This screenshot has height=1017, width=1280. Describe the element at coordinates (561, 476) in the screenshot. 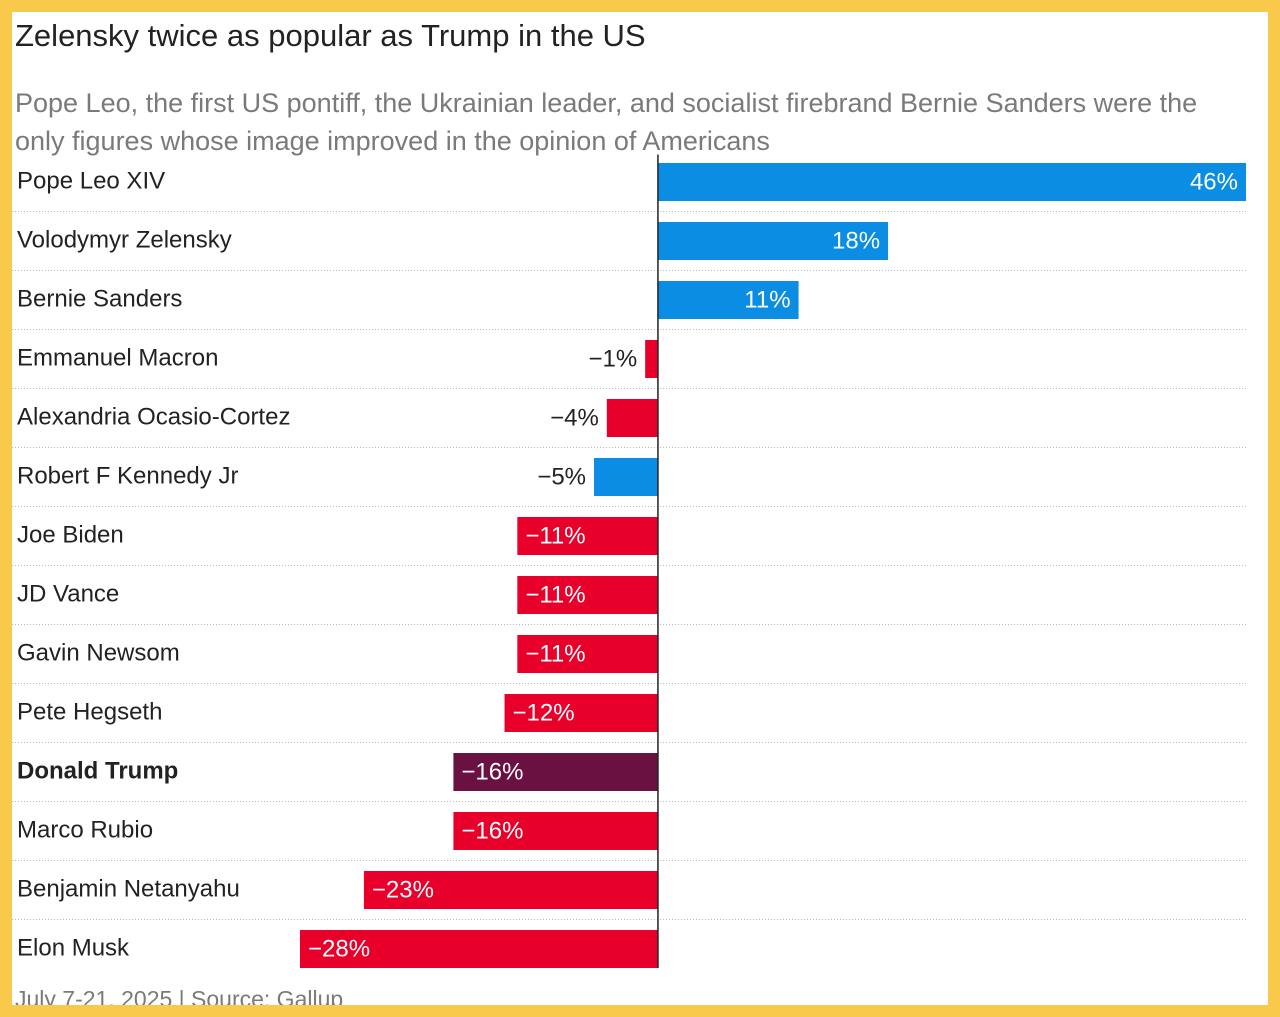

I see `value-label: −5%` at that location.